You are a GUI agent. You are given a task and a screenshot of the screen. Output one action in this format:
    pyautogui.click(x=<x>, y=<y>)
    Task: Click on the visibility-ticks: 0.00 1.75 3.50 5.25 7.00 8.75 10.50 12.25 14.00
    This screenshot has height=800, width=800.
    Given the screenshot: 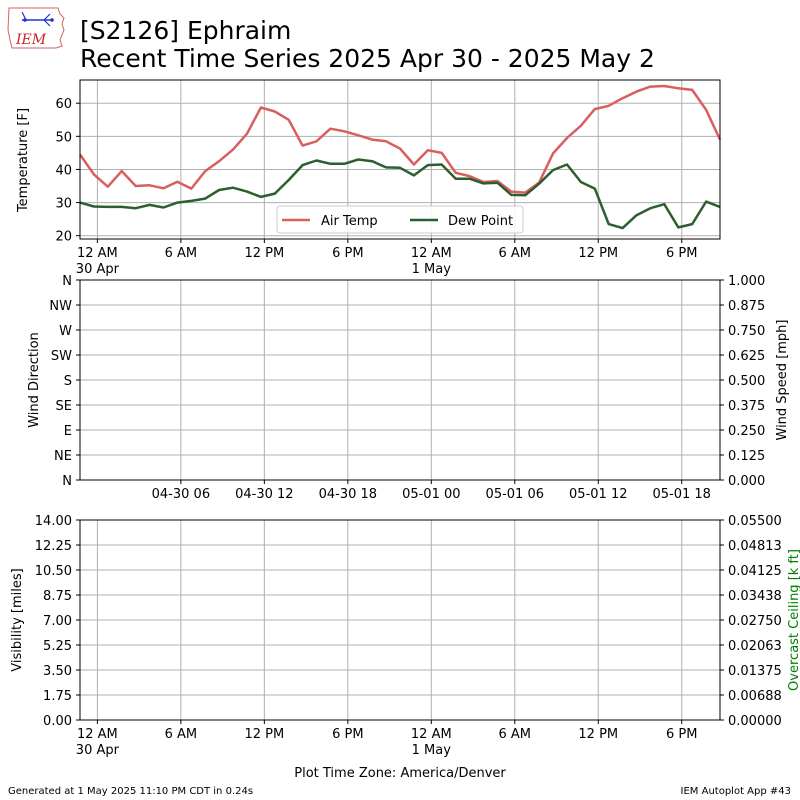 What is the action you would take?
    pyautogui.click(x=57, y=621)
    